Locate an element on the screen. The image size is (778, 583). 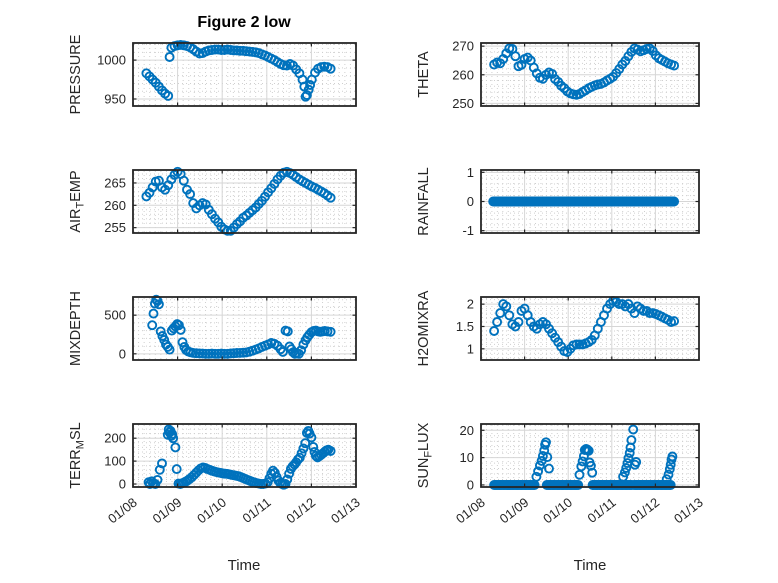
svg-text: 2 is located at coordinates (470, 304).